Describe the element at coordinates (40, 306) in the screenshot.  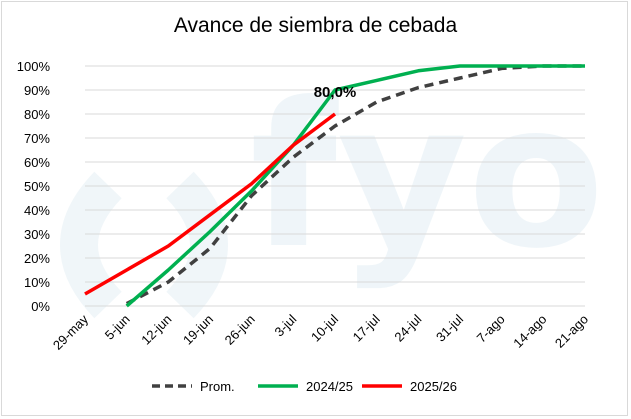
I see `y-tick-label: 0%` at that location.